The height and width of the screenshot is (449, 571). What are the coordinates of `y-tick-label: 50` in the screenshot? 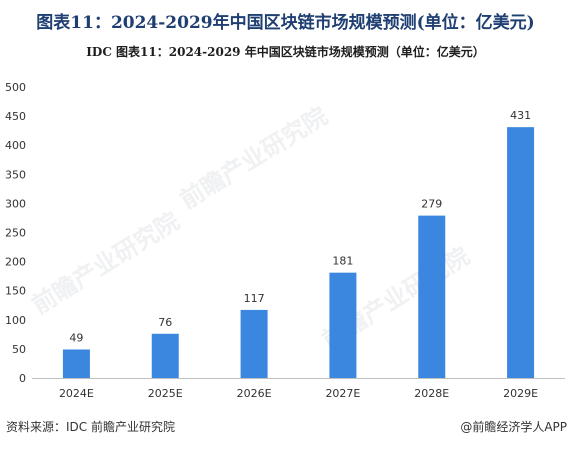 It's located at (19, 349).